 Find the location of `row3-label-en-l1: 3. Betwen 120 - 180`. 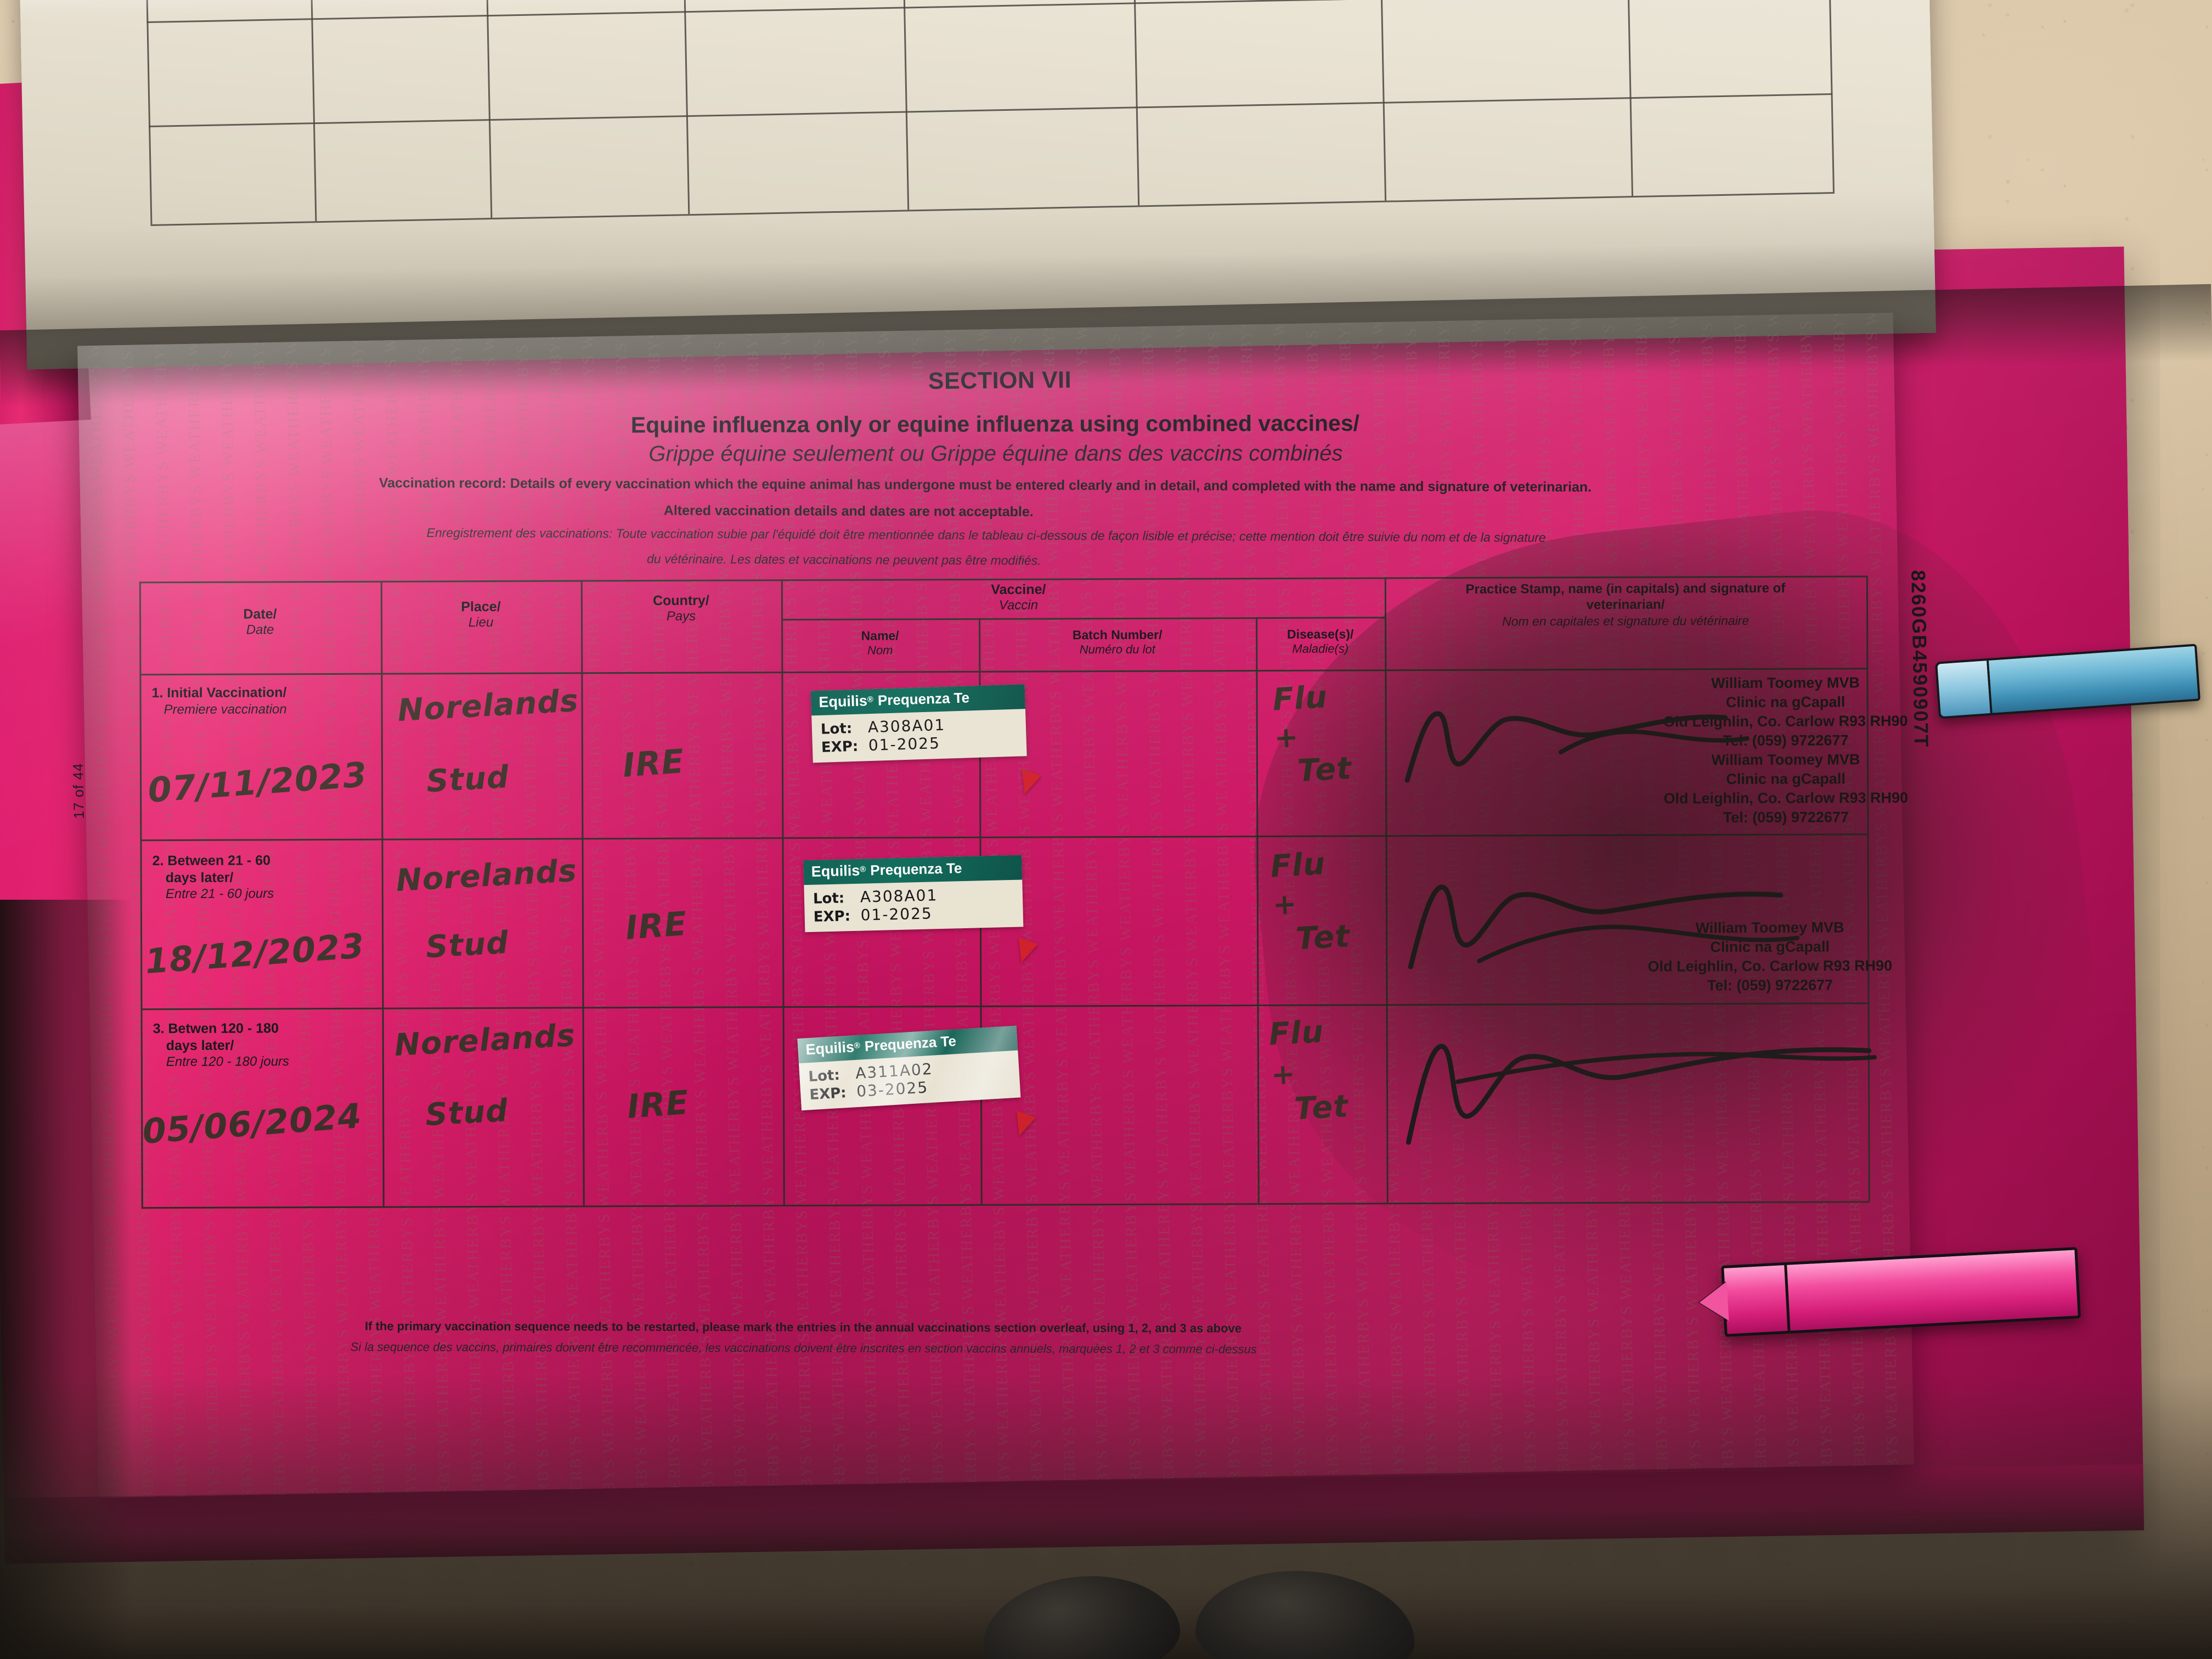

row3-label-en-l1: 3. Betwen 120 - 180 is located at coordinates (216, 1028).